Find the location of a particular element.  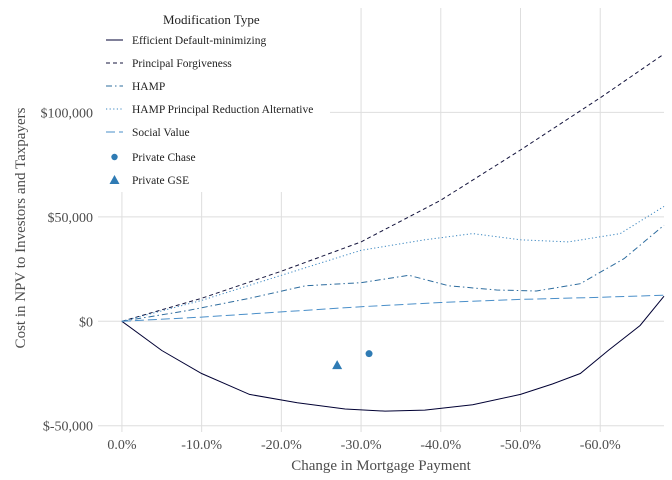

x-axis-title: Change in Mortgage Payment is located at coordinates (381, 466).